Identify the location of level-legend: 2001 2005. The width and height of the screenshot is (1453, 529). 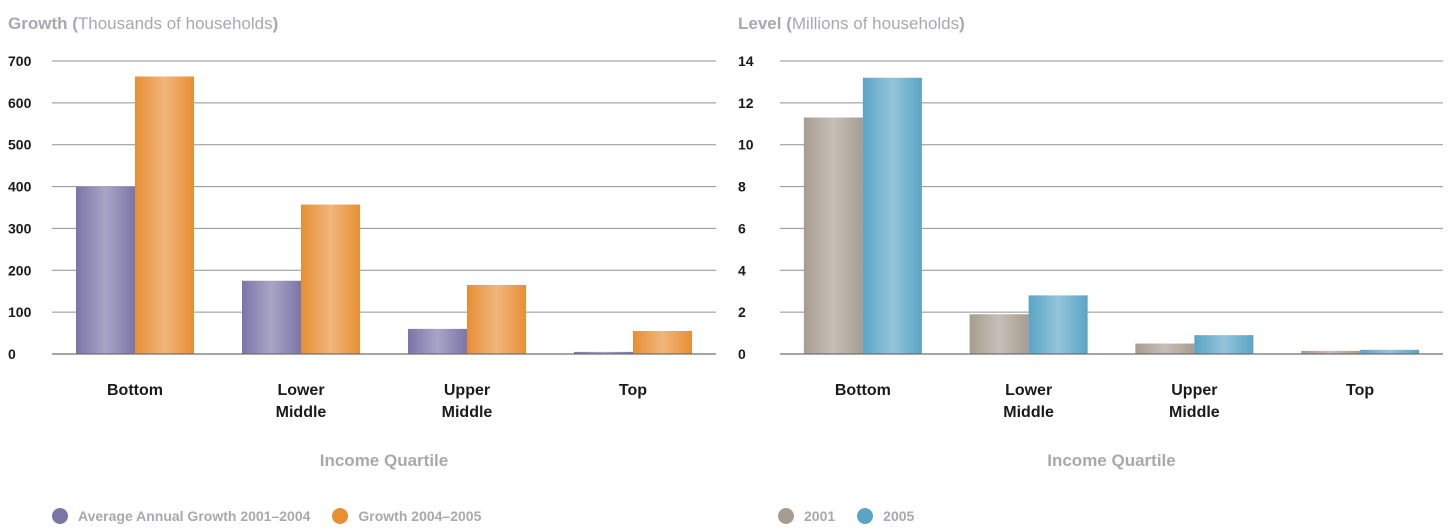
(857, 516).